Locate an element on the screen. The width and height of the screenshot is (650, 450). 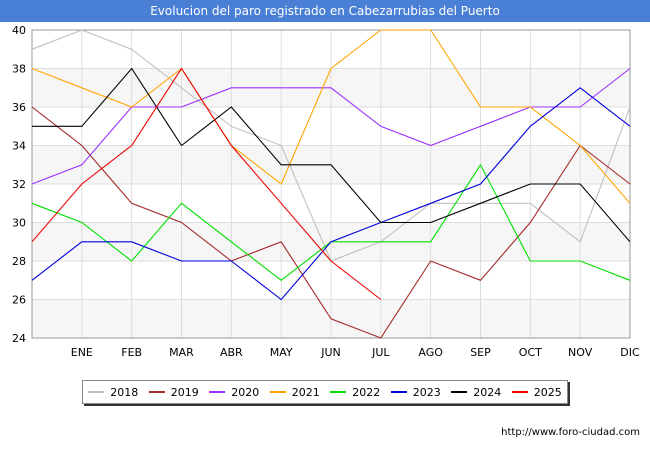
legend-entry-2020: 2020 is located at coordinates (234, 392).